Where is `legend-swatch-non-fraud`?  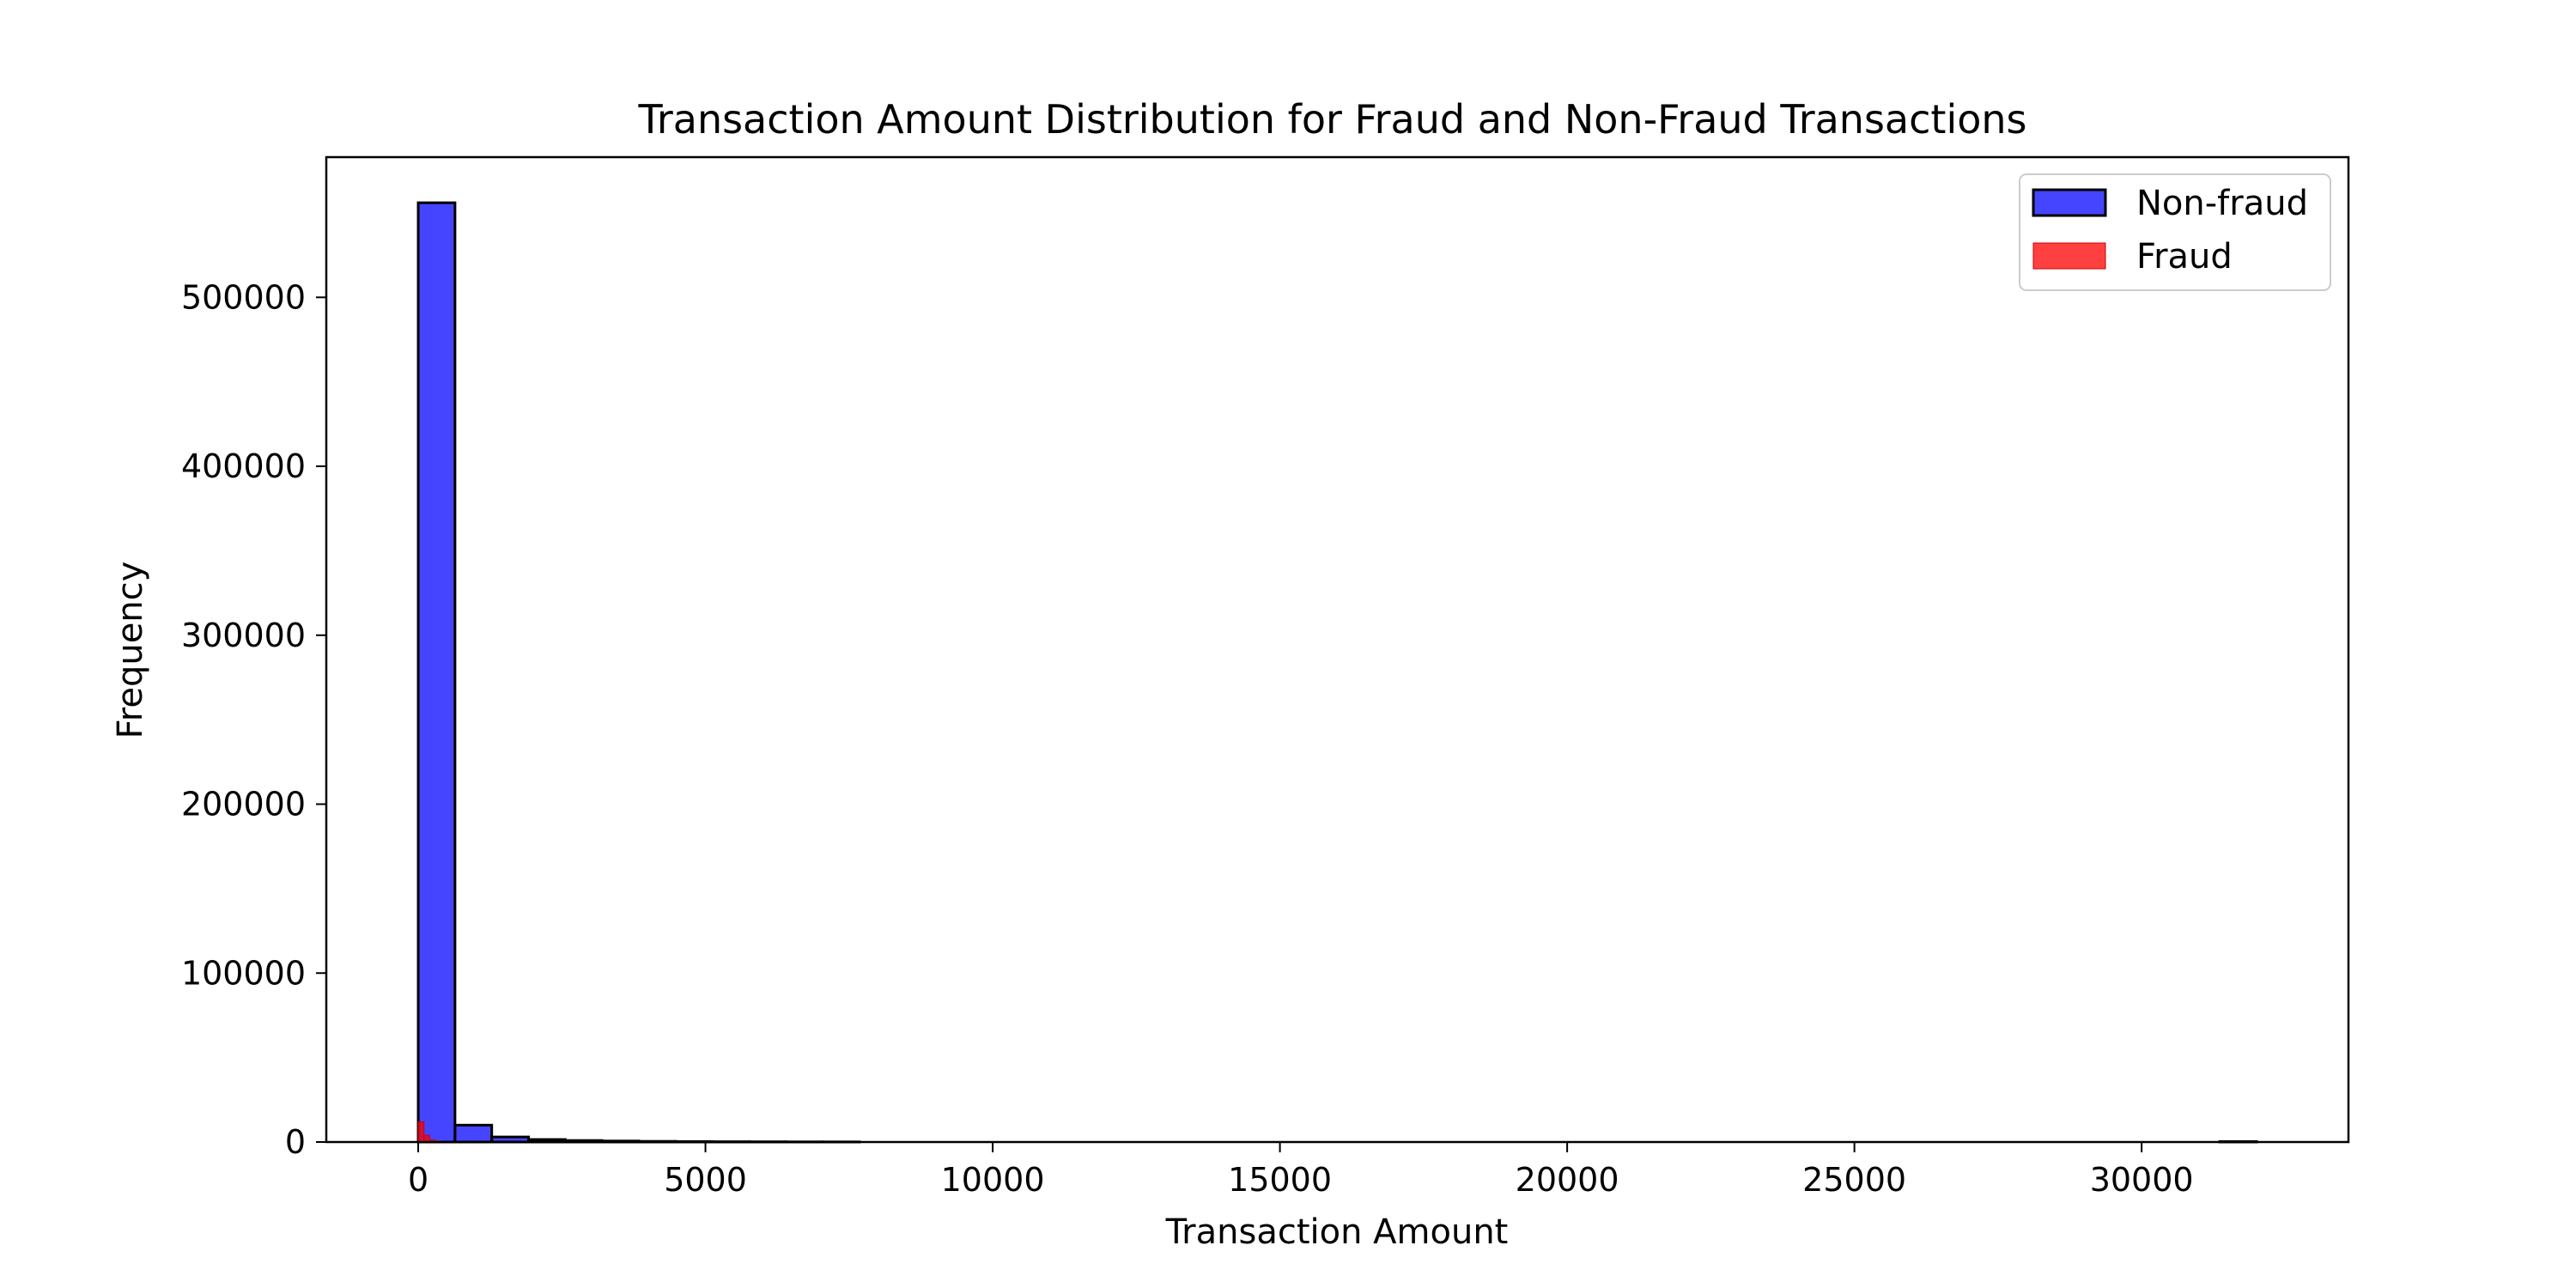 legend-swatch-non-fraud is located at coordinates (2069, 202).